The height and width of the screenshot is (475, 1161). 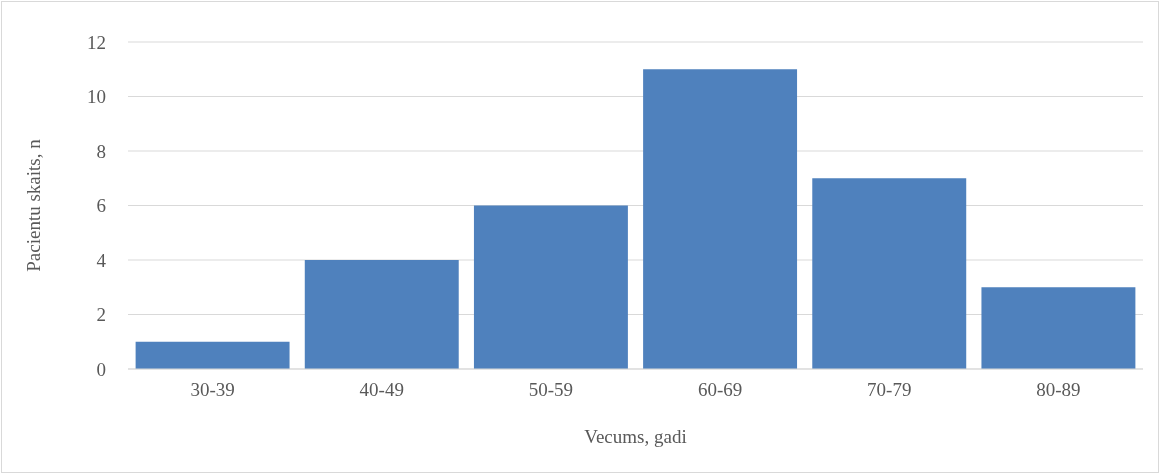 I want to click on x-axis-title: Vecums, gadi, so click(x=635, y=436).